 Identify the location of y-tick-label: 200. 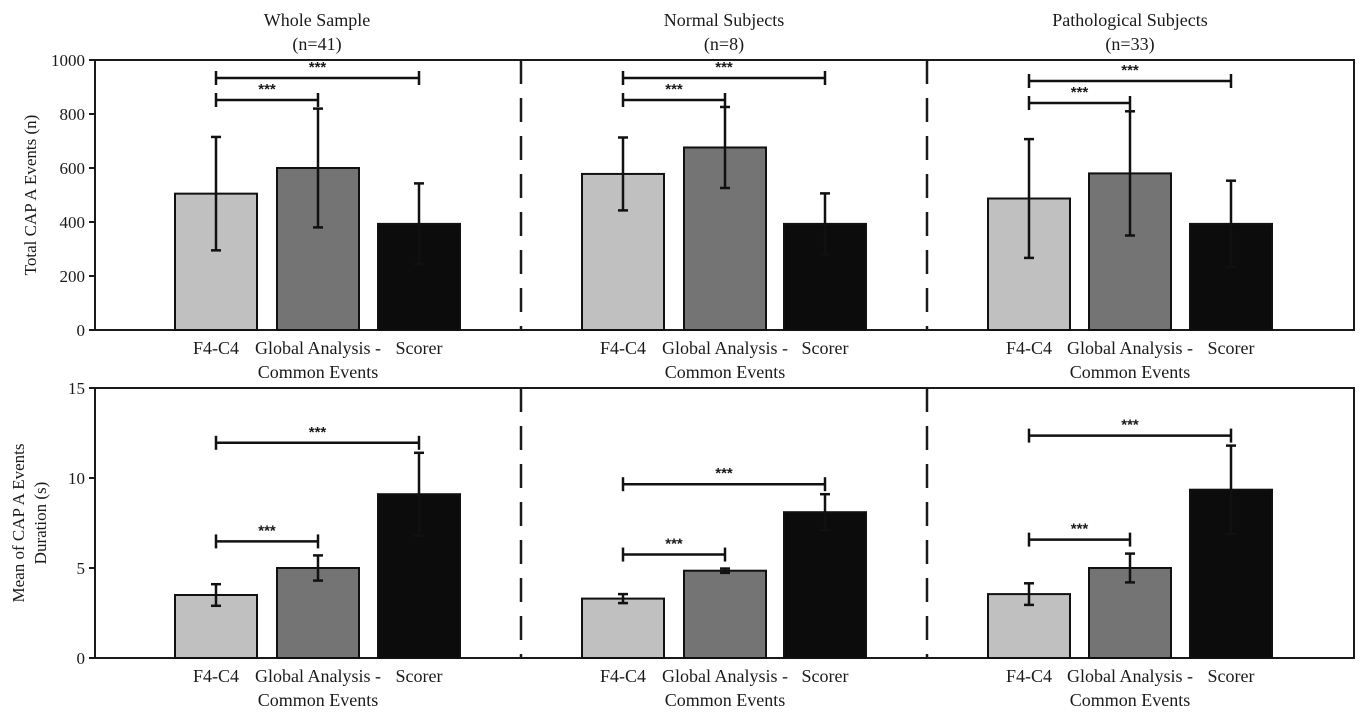
(73, 276).